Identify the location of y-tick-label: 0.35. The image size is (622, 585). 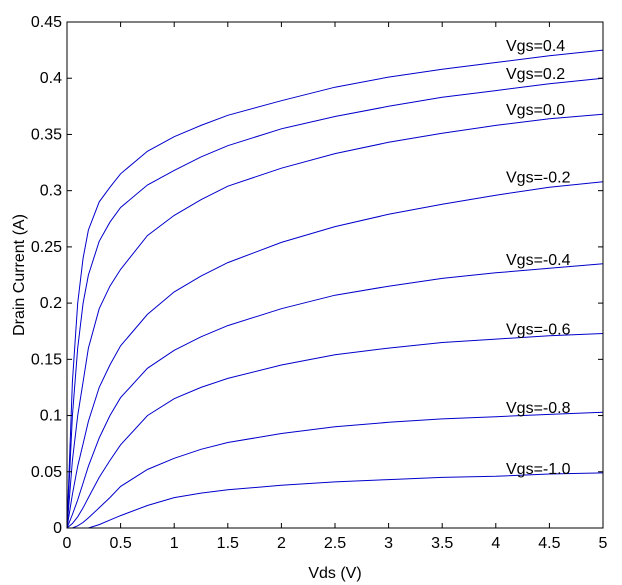
(46, 134).